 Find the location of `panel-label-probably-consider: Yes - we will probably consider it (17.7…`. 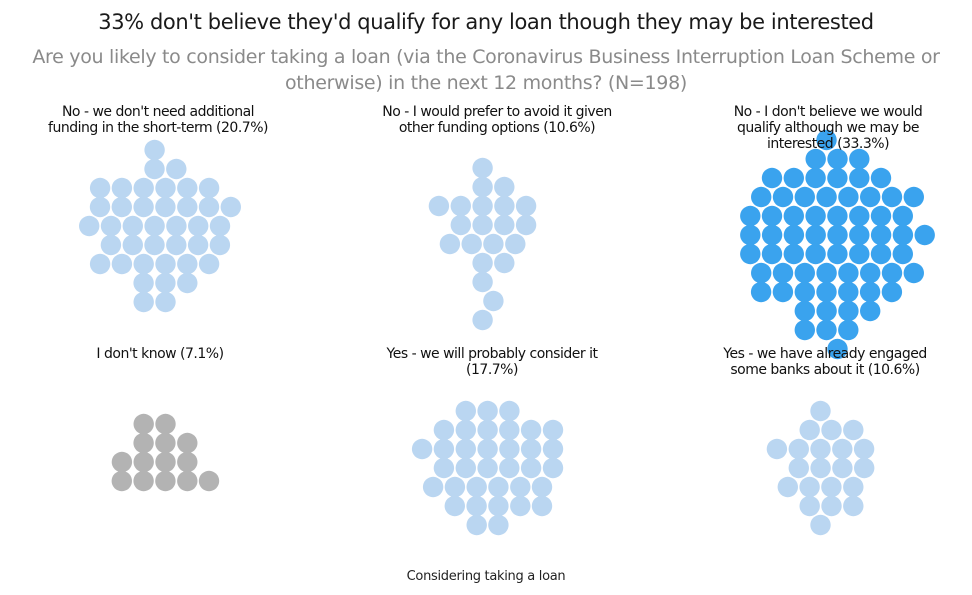

panel-label-probably-consider: Yes - we will probably consider it (17.7… is located at coordinates (492, 362).